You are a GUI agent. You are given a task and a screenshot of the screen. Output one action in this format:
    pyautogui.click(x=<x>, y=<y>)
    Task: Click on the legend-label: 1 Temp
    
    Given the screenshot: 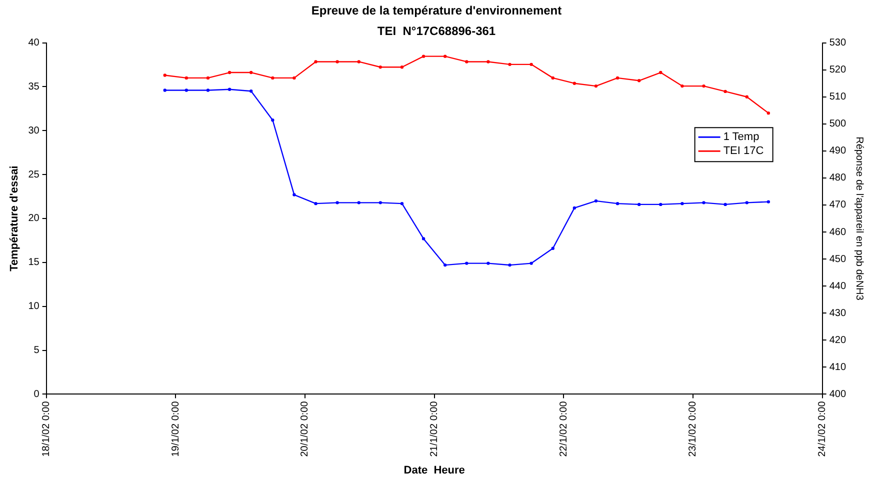 What is the action you would take?
    pyautogui.click(x=741, y=137)
    